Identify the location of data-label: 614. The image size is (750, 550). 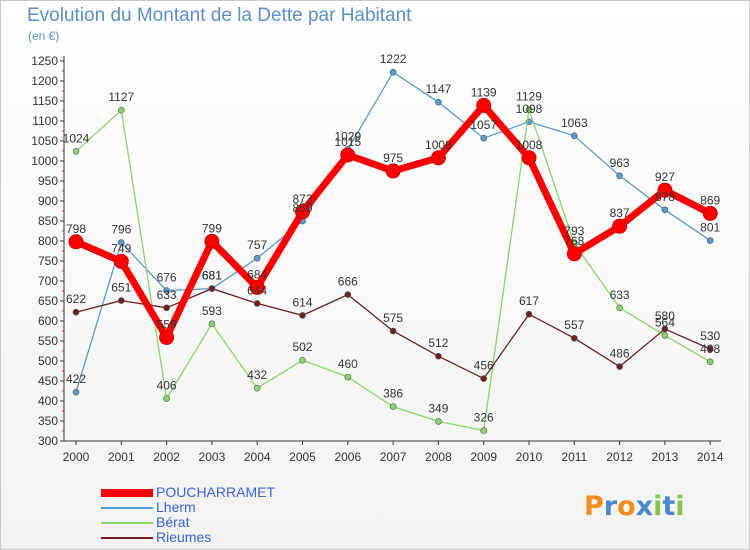
(302, 302).